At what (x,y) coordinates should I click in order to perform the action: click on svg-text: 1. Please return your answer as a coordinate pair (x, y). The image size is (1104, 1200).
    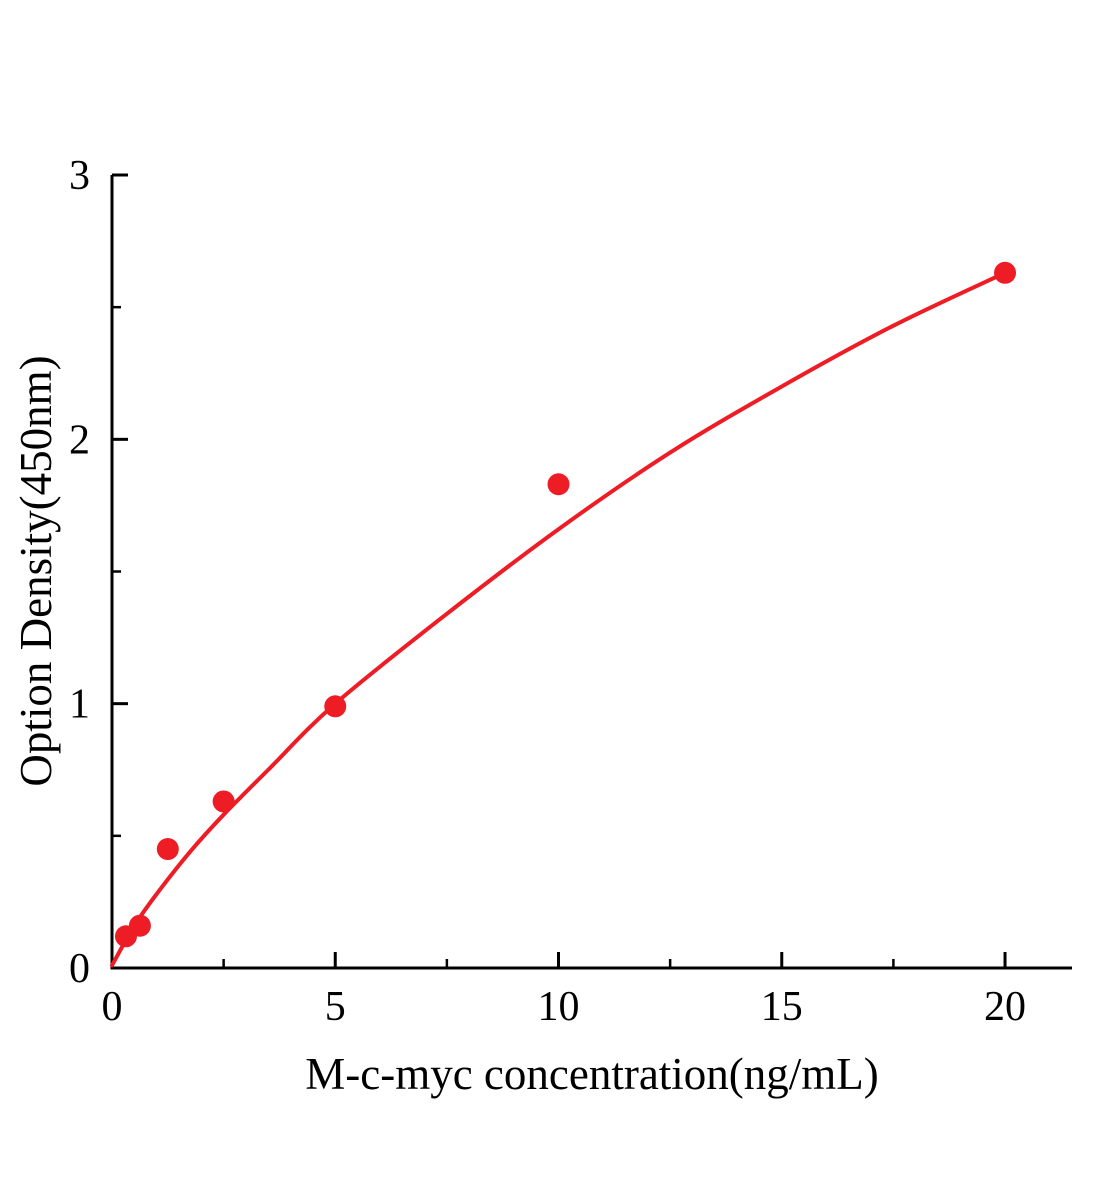
    Looking at the image, I should click on (79, 705).